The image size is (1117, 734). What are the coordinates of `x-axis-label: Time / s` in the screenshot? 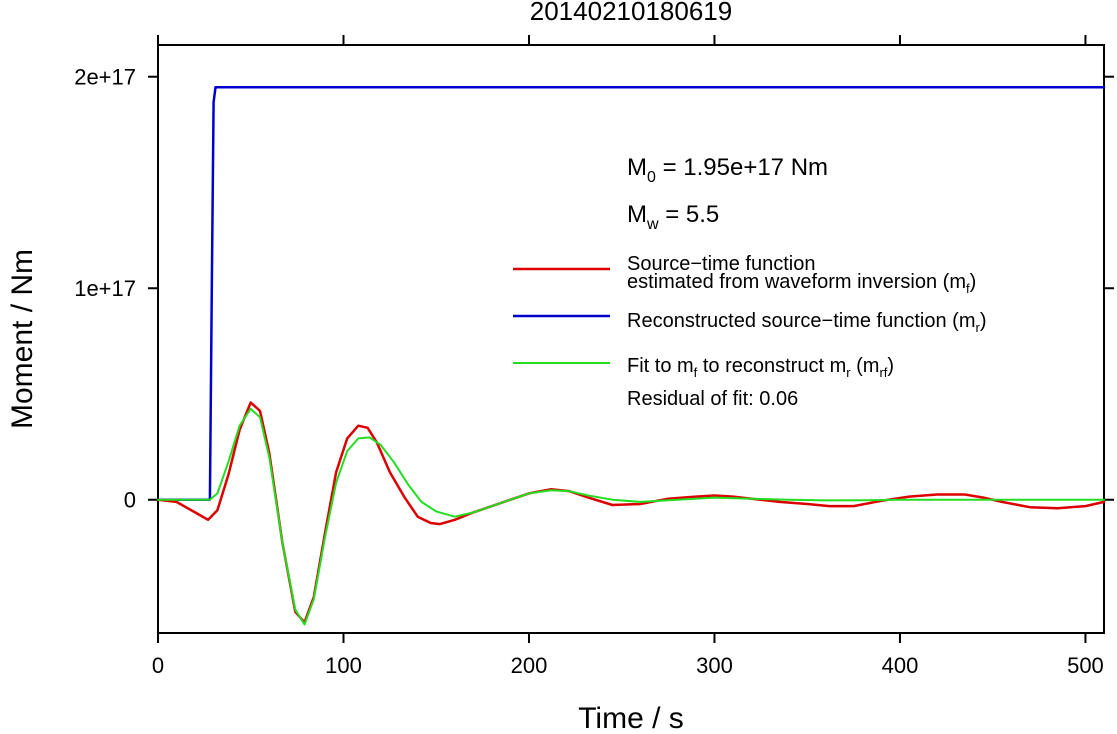 It's located at (631, 718).